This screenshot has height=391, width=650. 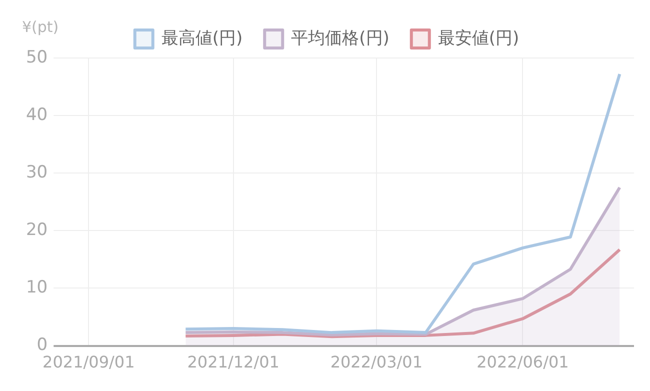 I want to click on legend-label: 最安値(円), so click(x=479, y=38).